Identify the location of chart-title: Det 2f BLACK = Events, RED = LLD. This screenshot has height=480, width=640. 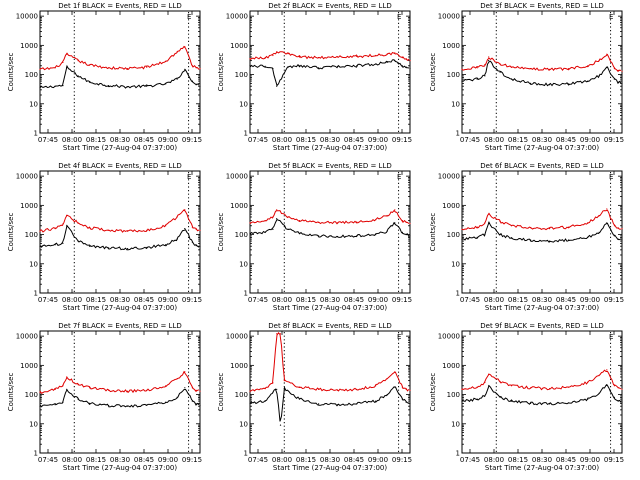
(329, 6).